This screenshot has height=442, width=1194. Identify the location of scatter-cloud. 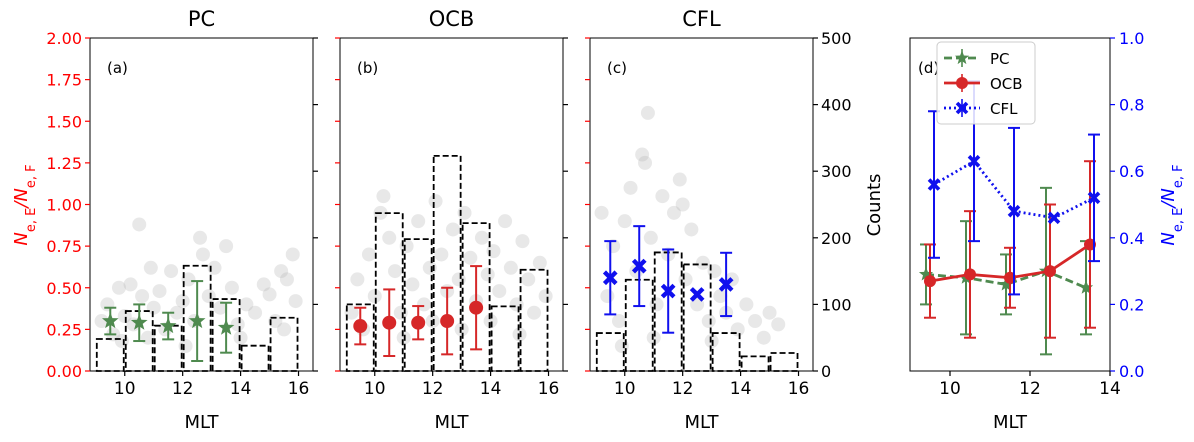
(198, 285).